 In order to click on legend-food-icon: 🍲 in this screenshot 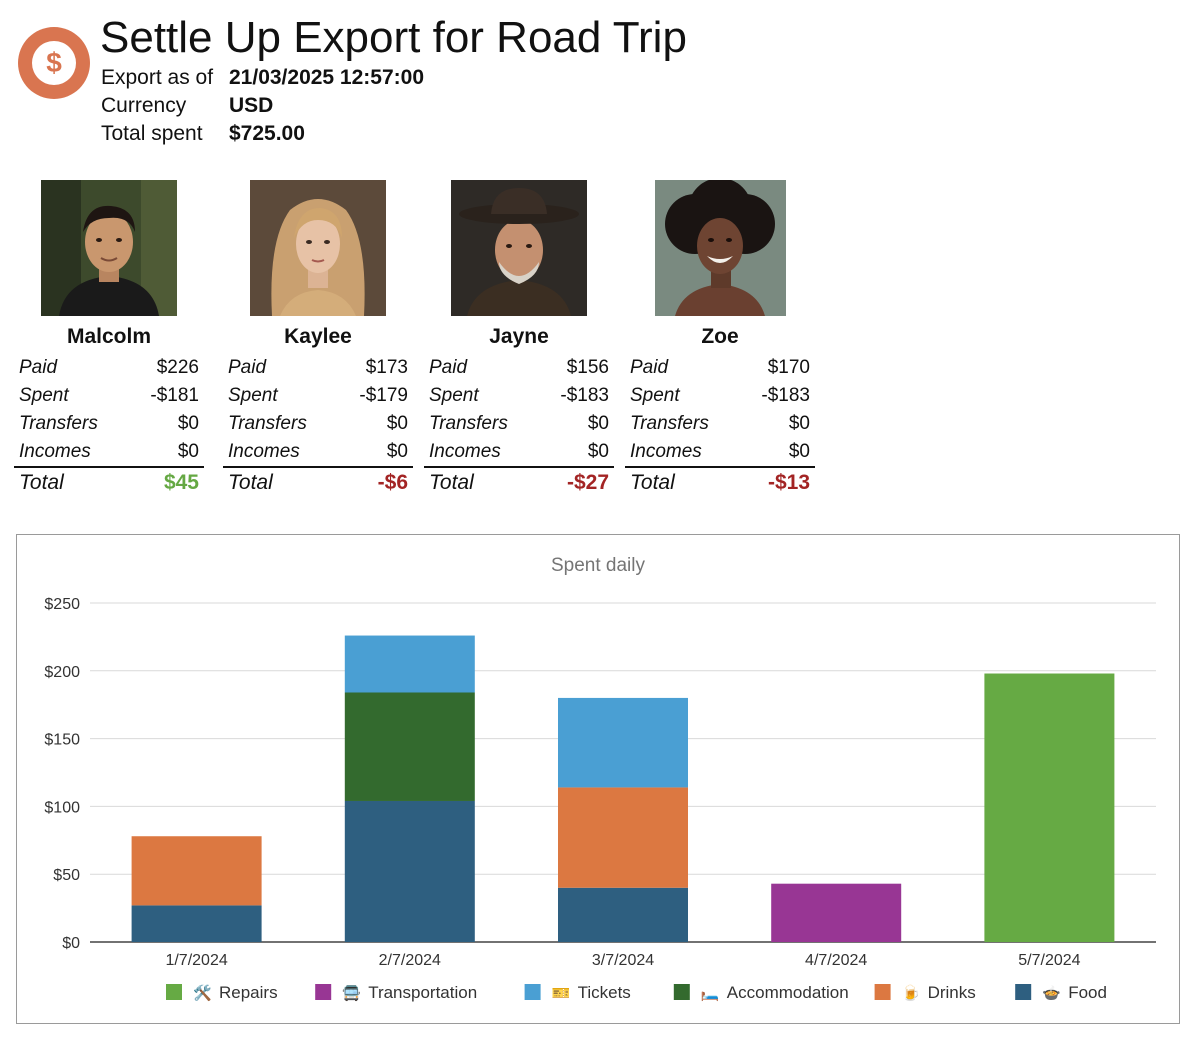, I will do `click(1051, 993)`.